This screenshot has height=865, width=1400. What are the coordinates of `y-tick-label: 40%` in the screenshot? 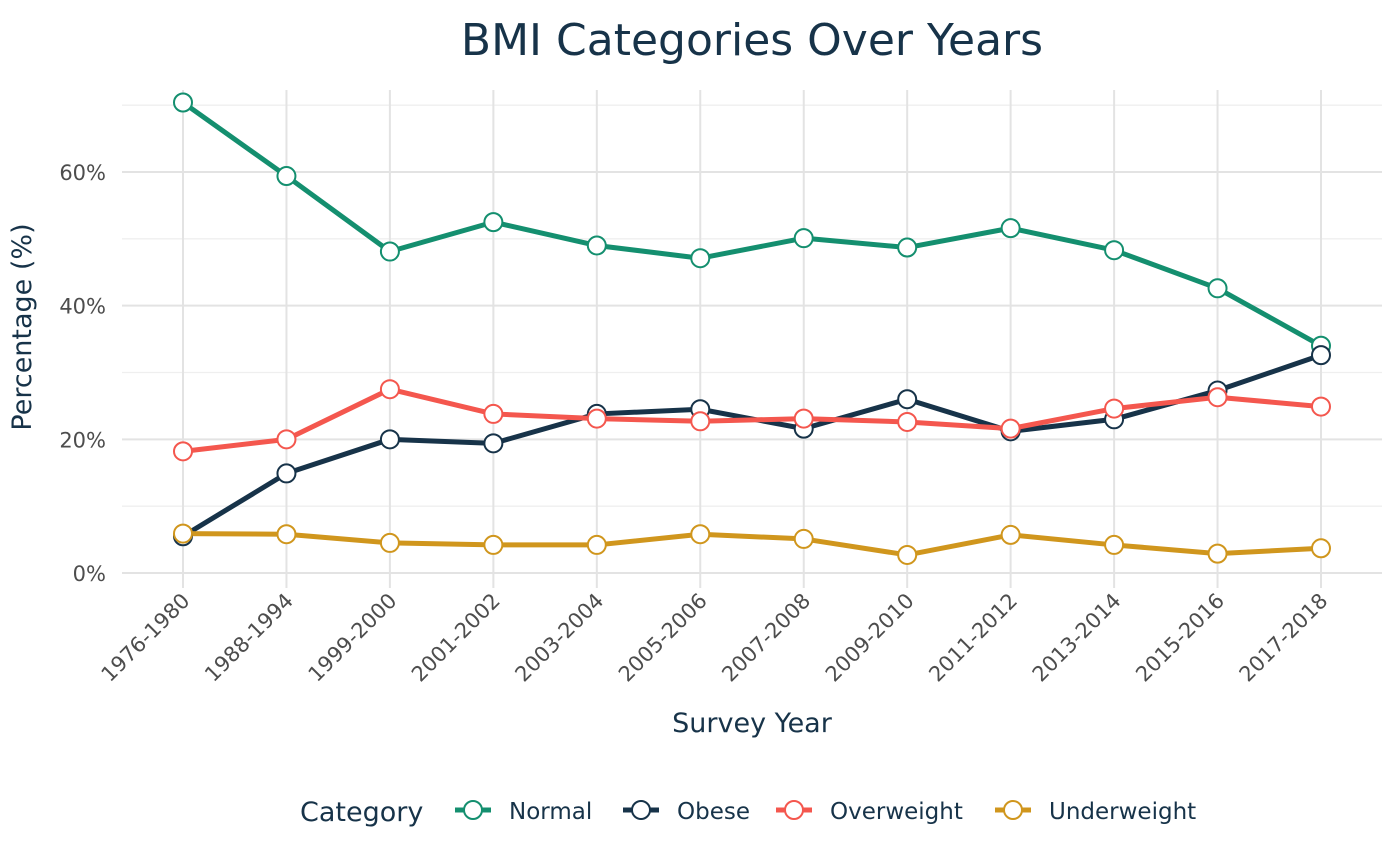 It's located at (82, 307).